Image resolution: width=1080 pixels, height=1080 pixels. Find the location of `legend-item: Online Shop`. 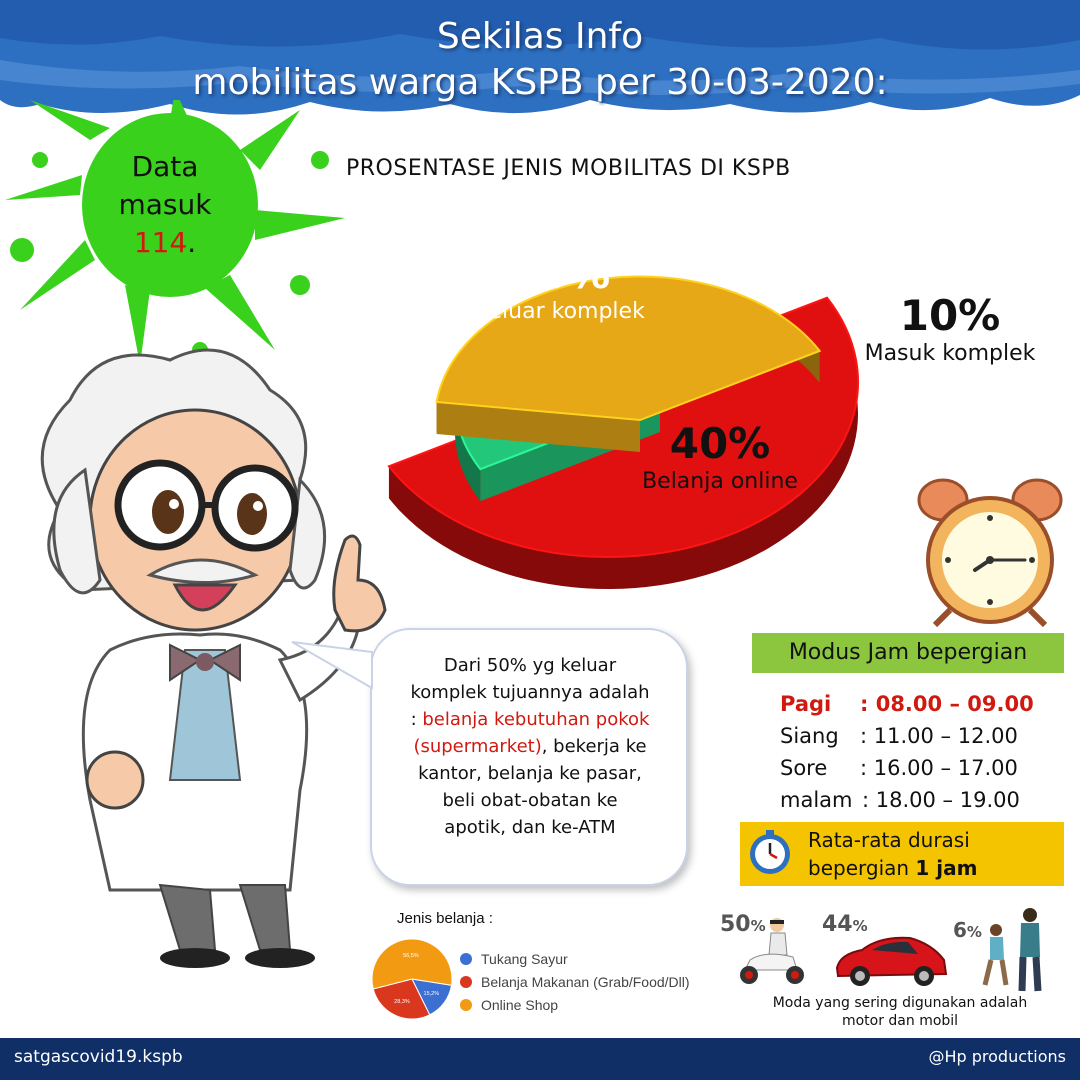

legend-item: Online Shop is located at coordinates (575, 1004).